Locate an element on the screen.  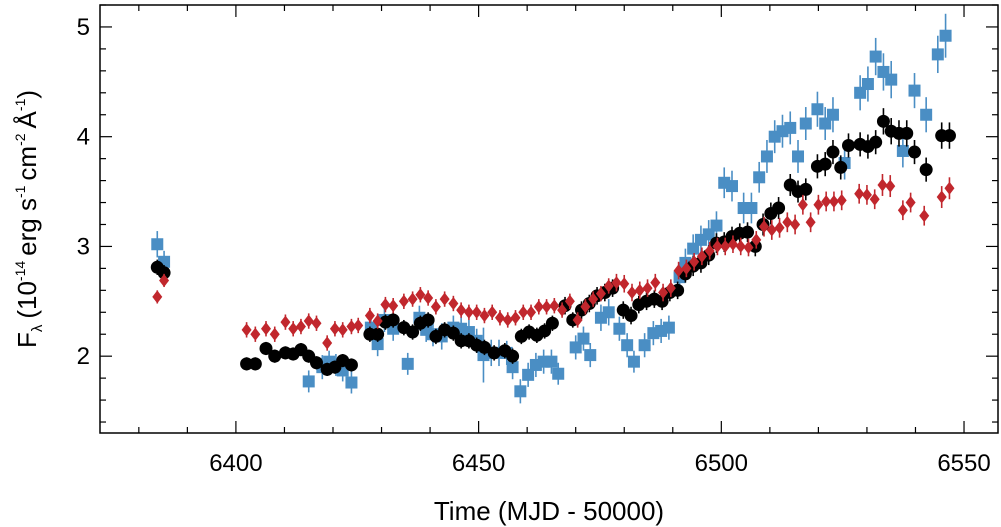
x-tick-label: 6550 is located at coordinates (963, 463).